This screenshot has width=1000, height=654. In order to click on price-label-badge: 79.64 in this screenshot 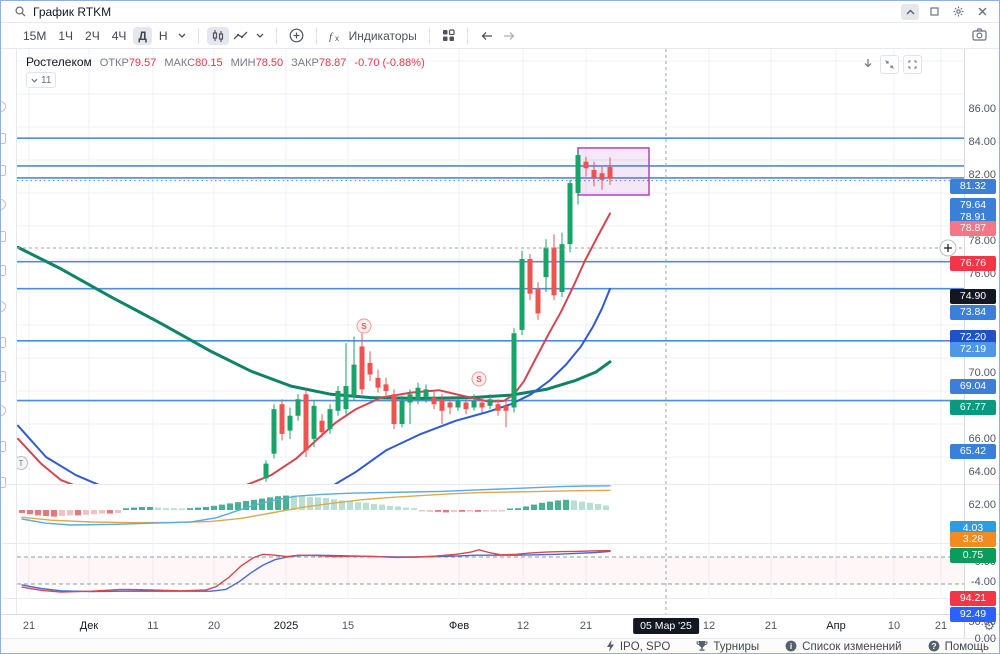, I will do `click(973, 205)`.